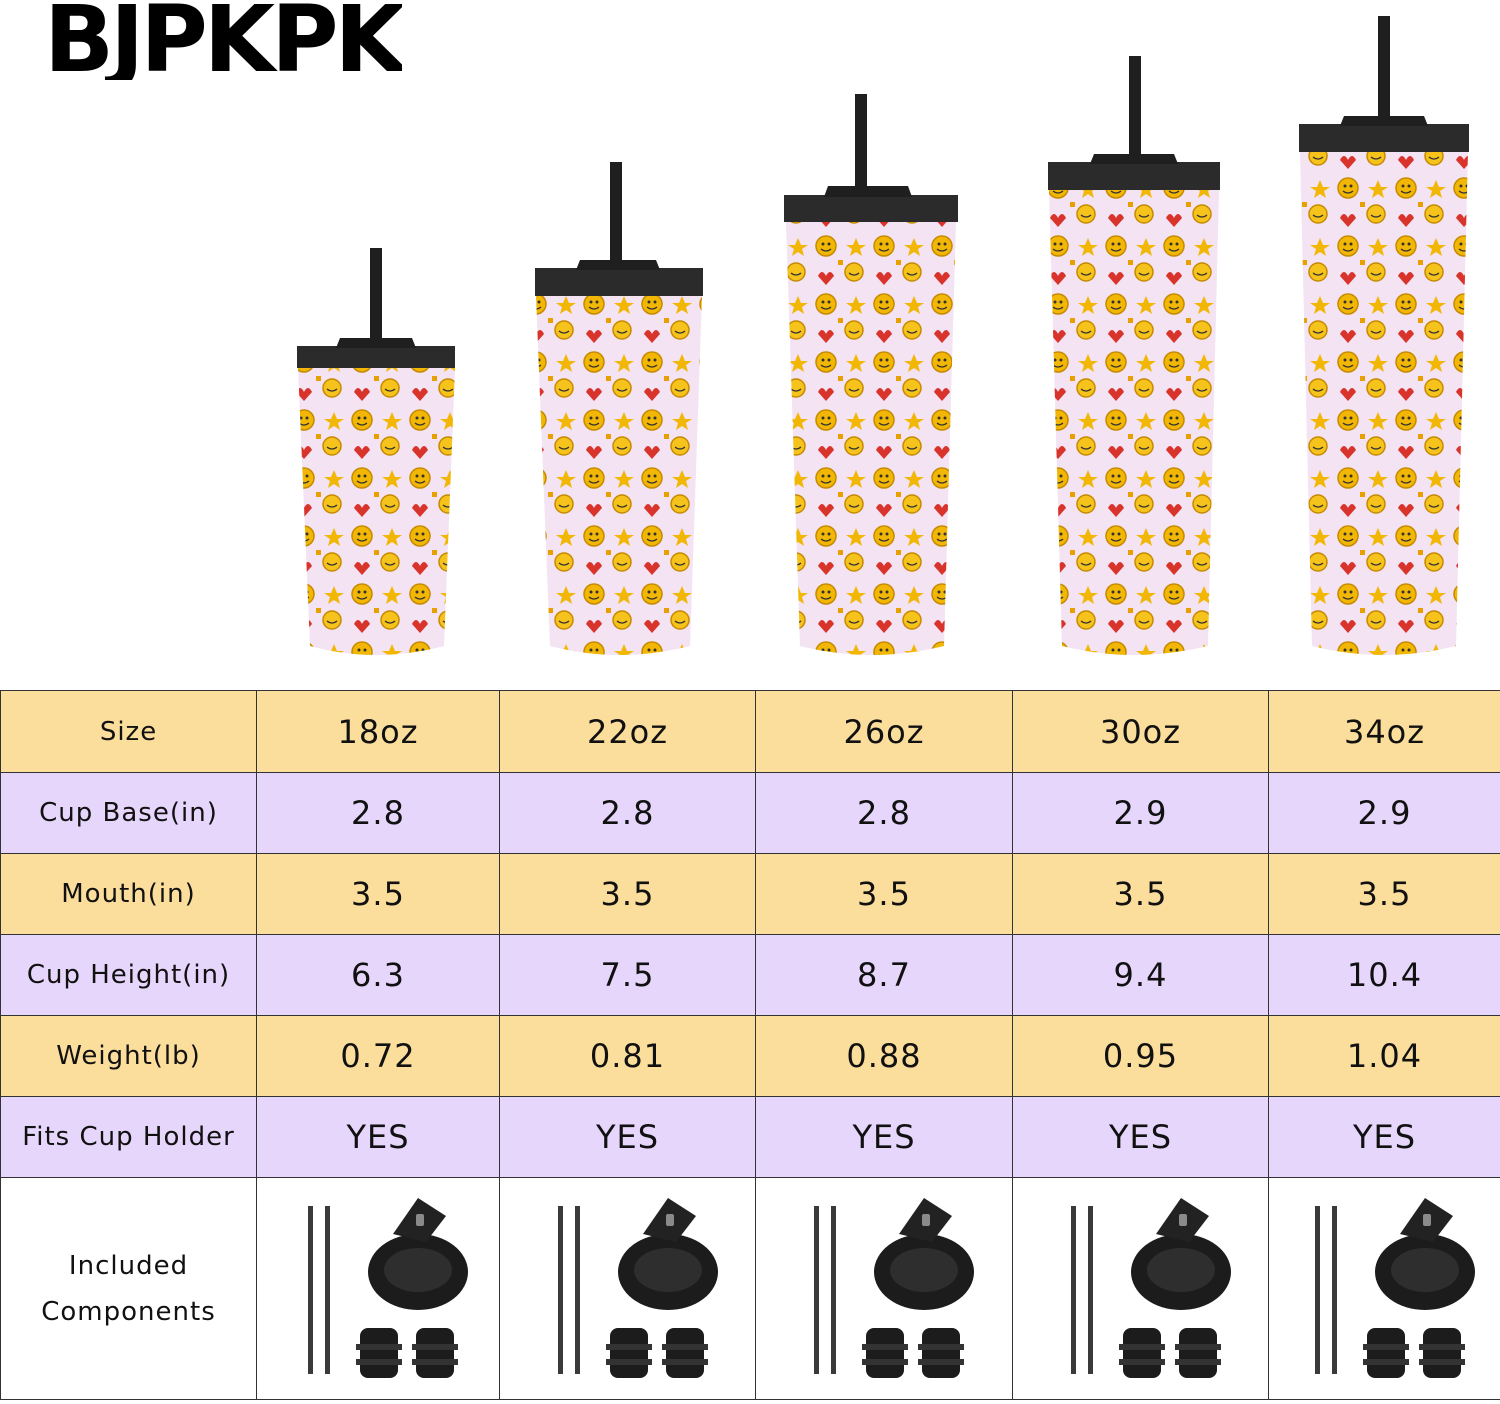  I want to click on header-cell-size: Size, so click(128, 731).